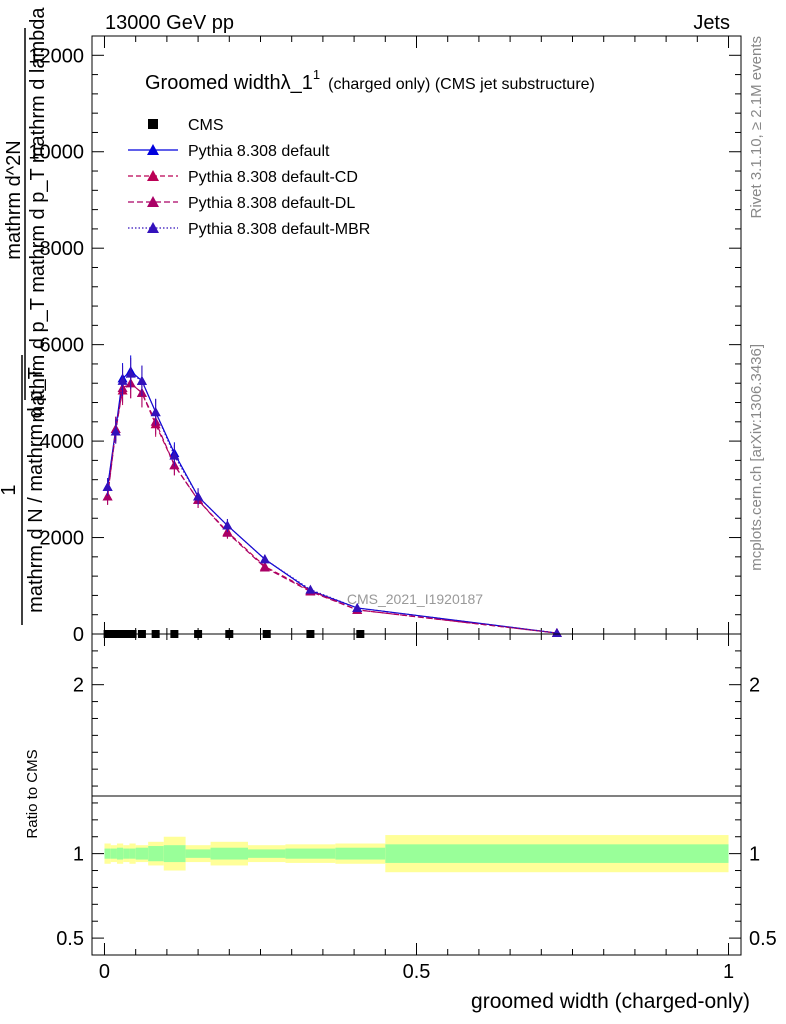  Describe the element at coordinates (56, 153) in the screenshot. I see `main-y-tick-label: 10000` at that location.